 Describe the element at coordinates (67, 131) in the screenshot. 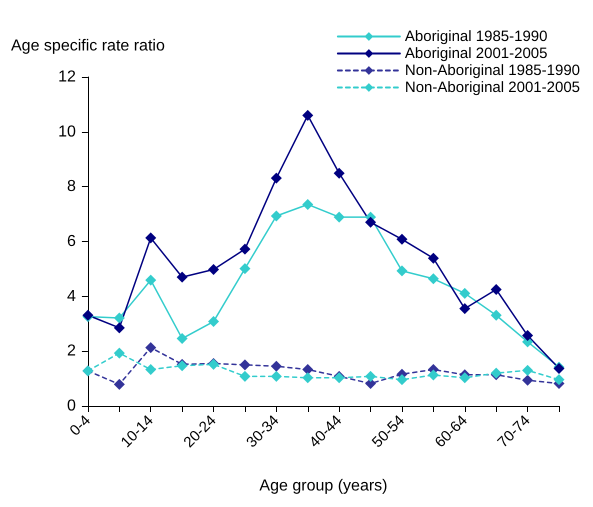

I see `y-tick-label: 10` at that location.